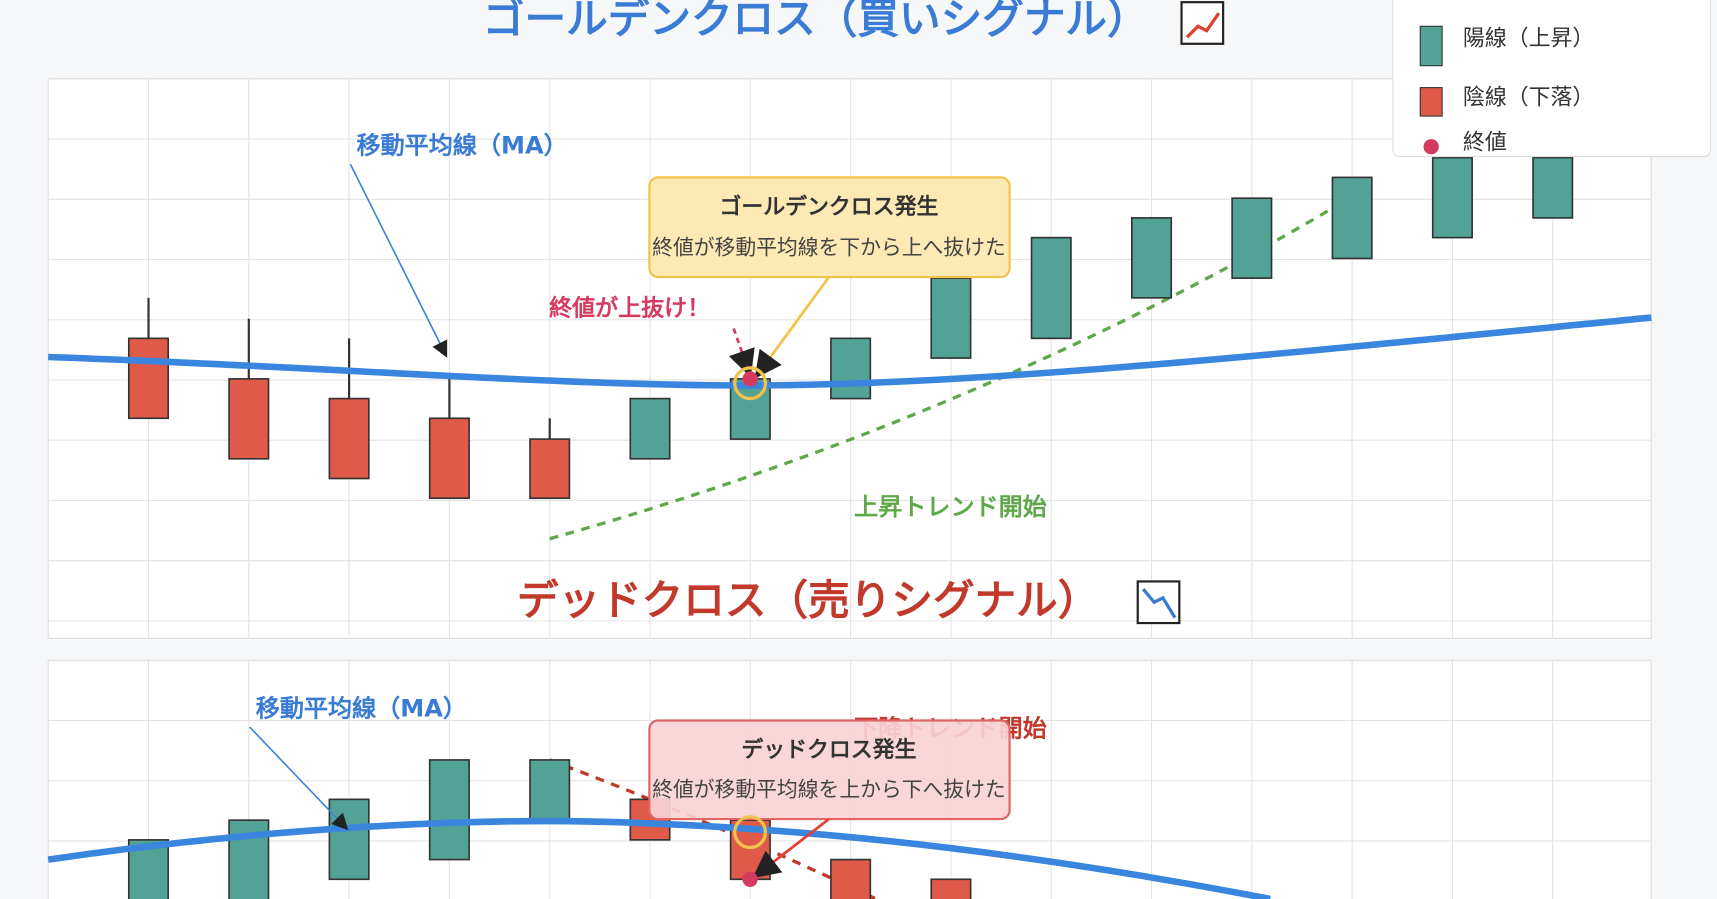 This screenshot has height=899, width=1717. Describe the element at coordinates (1485, 142) in the screenshot. I see `legend-label: 終値` at that location.